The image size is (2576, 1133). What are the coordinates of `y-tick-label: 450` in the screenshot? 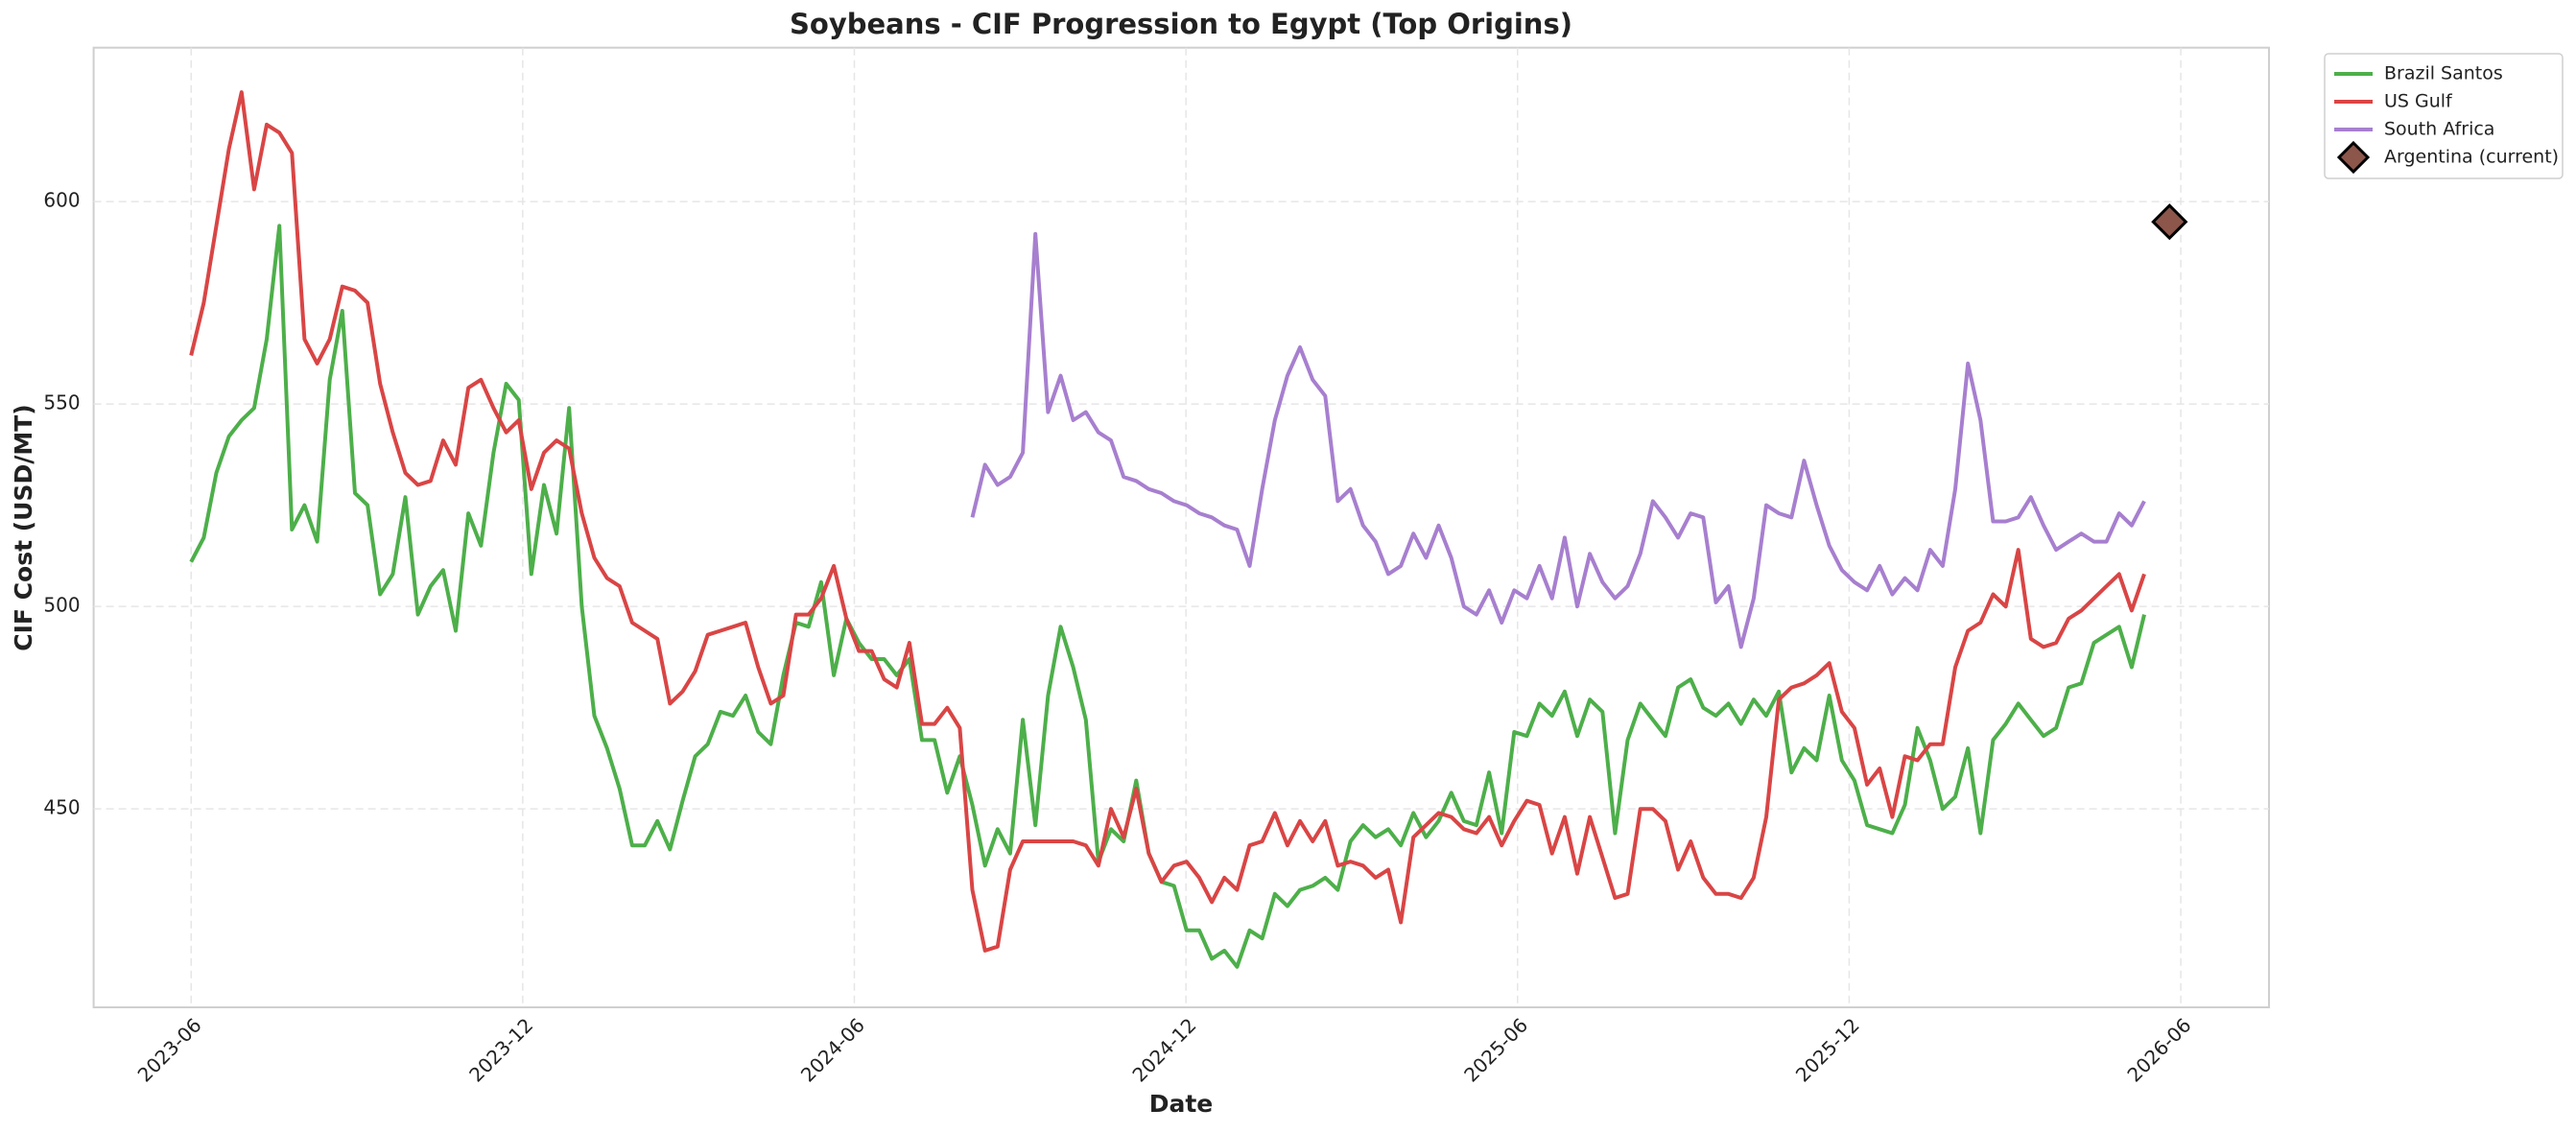 It's located at (61, 807).